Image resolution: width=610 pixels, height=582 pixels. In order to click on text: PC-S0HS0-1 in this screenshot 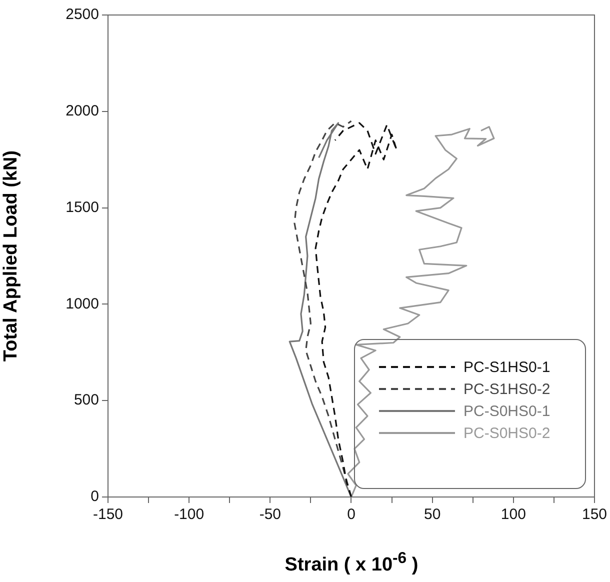, I will do `click(506, 411)`.